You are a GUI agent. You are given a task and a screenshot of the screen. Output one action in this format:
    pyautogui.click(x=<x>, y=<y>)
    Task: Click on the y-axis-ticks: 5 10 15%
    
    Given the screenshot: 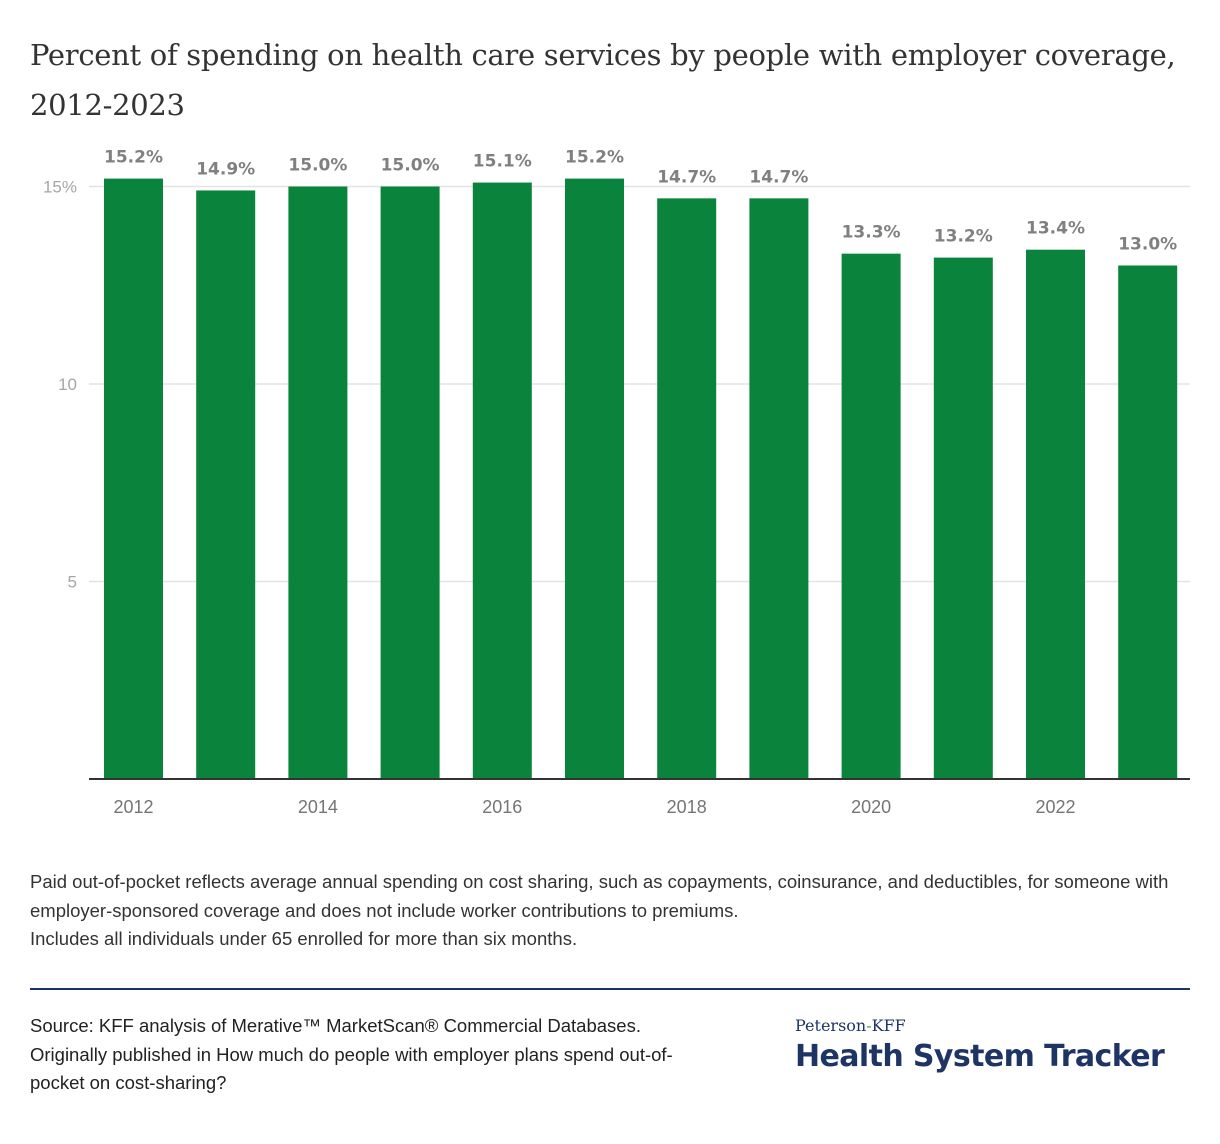 What is the action you would take?
    pyautogui.click(x=60, y=385)
    